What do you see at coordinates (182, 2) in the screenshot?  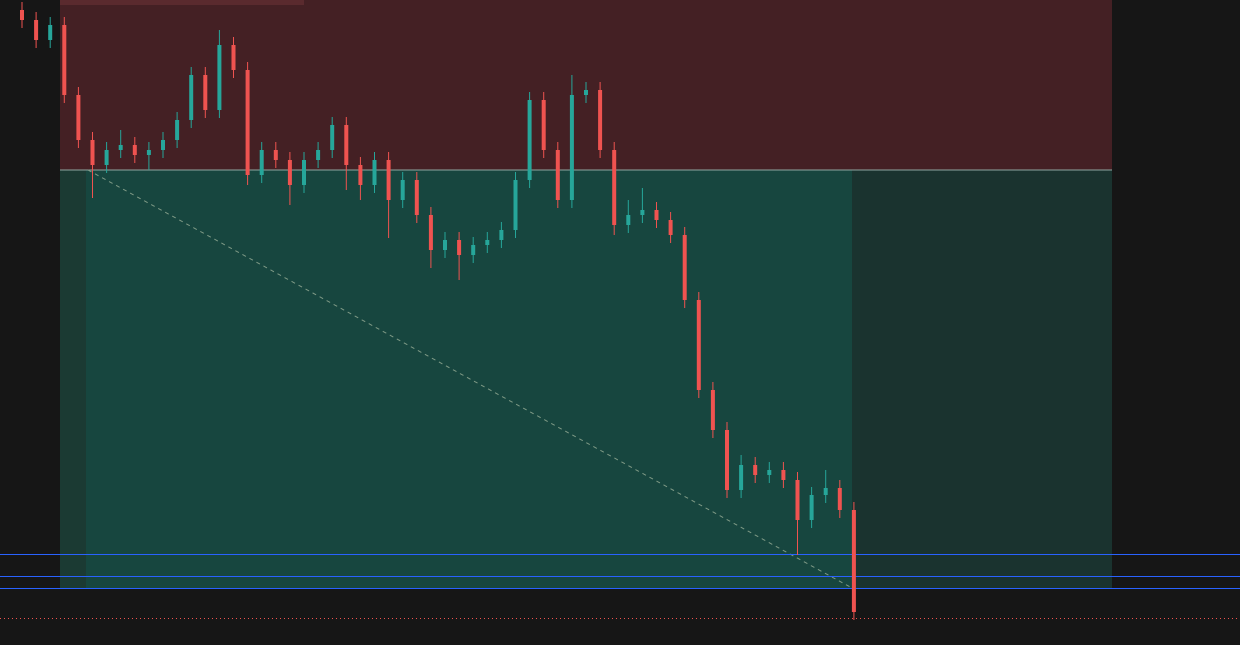 I see `stop-zone-tab` at bounding box center [182, 2].